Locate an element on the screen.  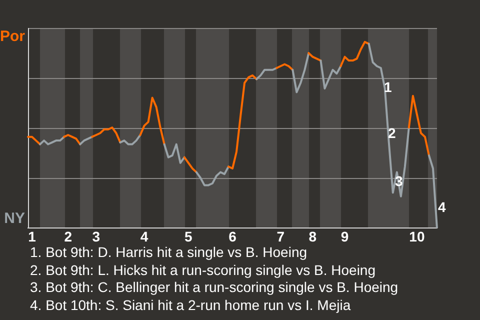
x-tick-label: 10 is located at coordinates (417, 236).